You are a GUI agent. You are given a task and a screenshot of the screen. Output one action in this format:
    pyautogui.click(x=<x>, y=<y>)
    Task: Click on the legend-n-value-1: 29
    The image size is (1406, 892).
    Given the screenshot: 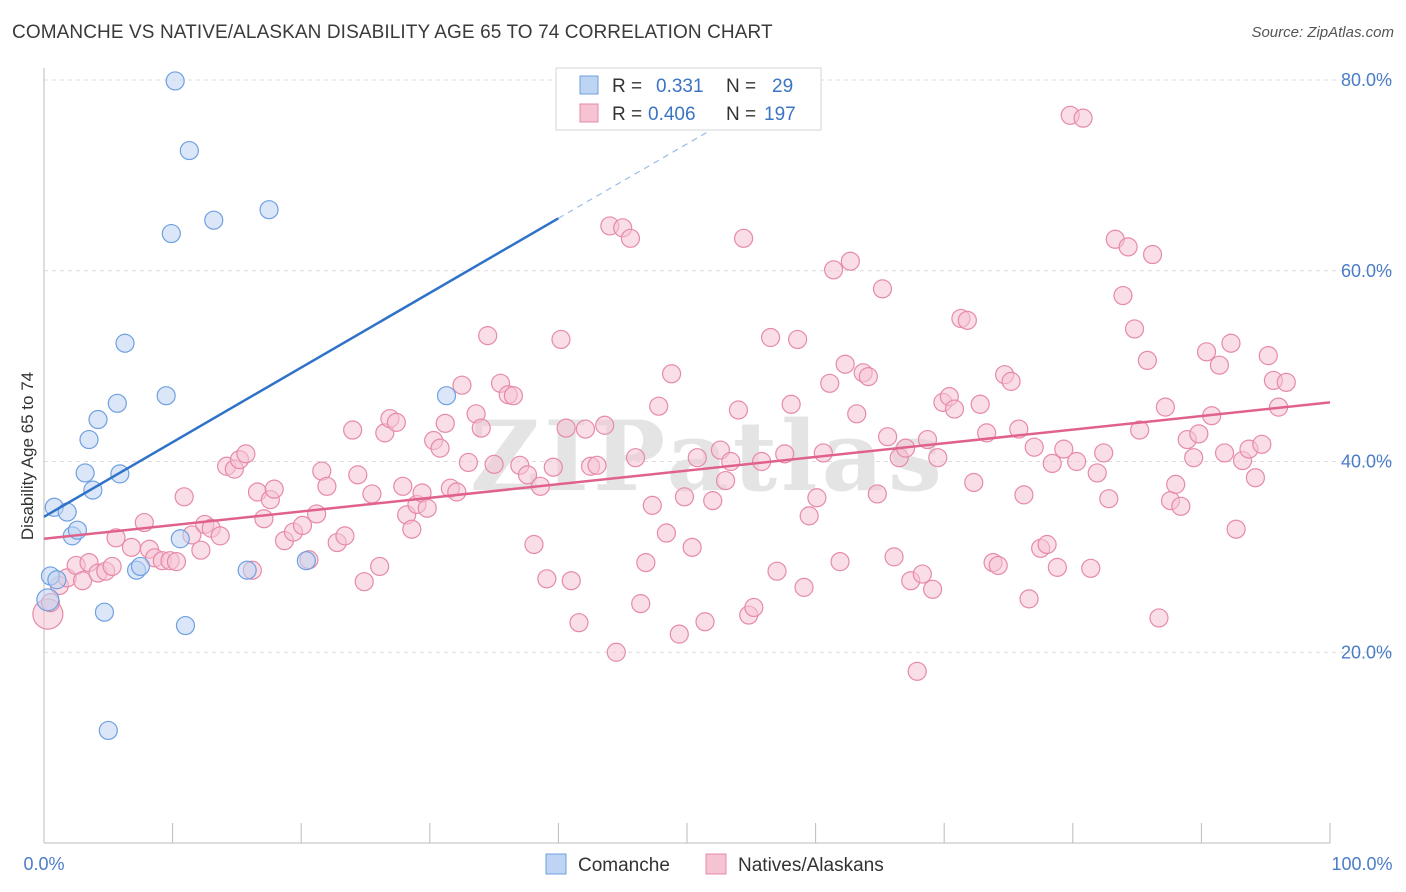 What is the action you would take?
    pyautogui.click(x=782, y=86)
    